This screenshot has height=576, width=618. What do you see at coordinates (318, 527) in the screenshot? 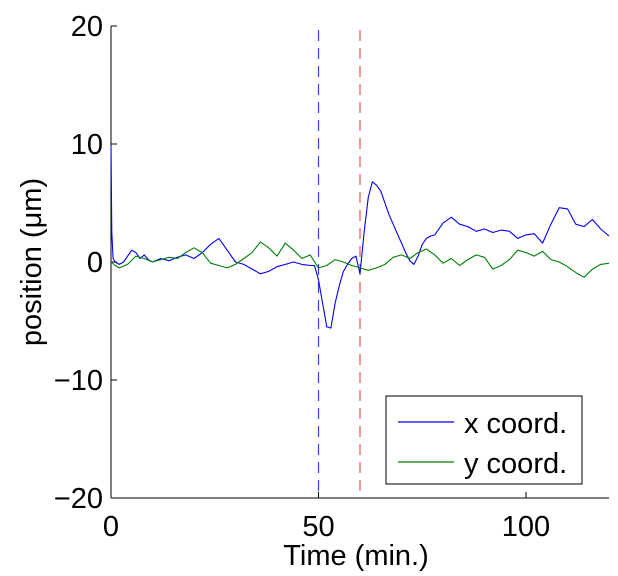
I see `x-tick-label: 50` at bounding box center [318, 527].